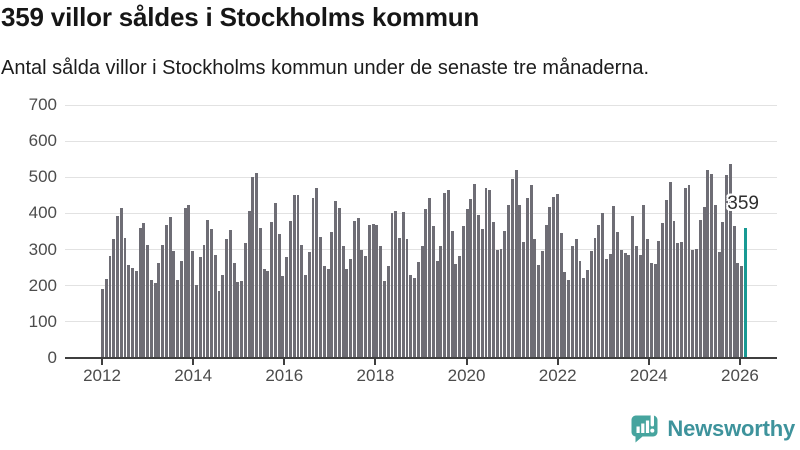  Describe the element at coordinates (102, 375) in the screenshot. I see `x-axis-label-2012: 2012` at that location.